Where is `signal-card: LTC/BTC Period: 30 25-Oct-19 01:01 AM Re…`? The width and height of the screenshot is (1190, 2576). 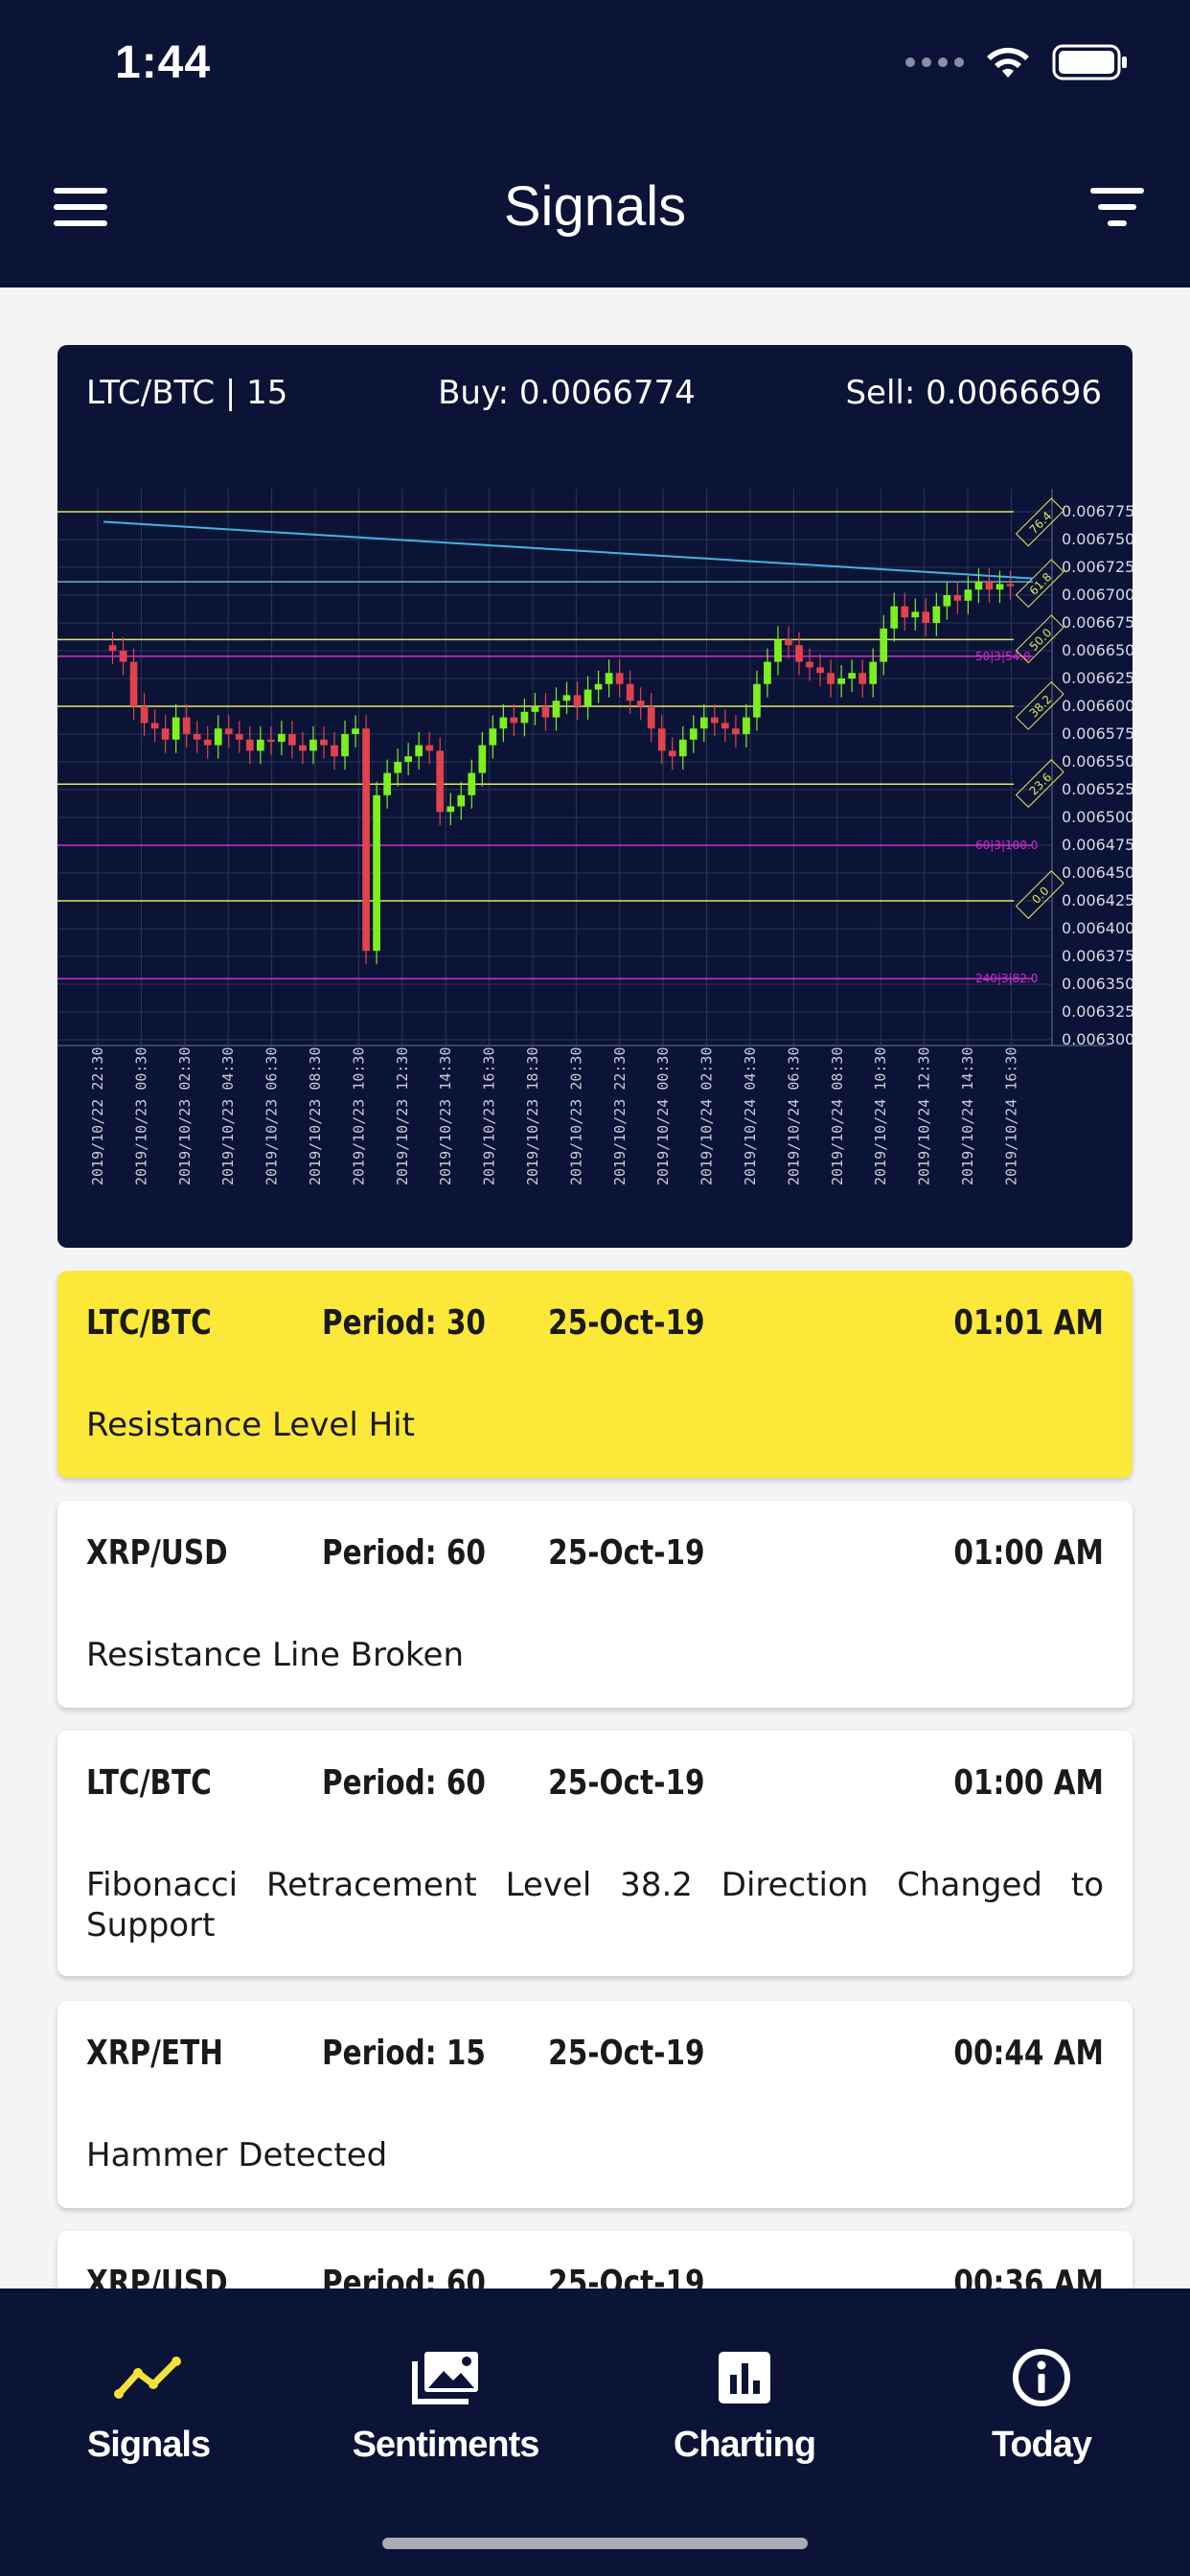
signal-card: LTC/BTC Period: 30 25-Oct-19 01:01 AM Re… is located at coordinates (595, 1374).